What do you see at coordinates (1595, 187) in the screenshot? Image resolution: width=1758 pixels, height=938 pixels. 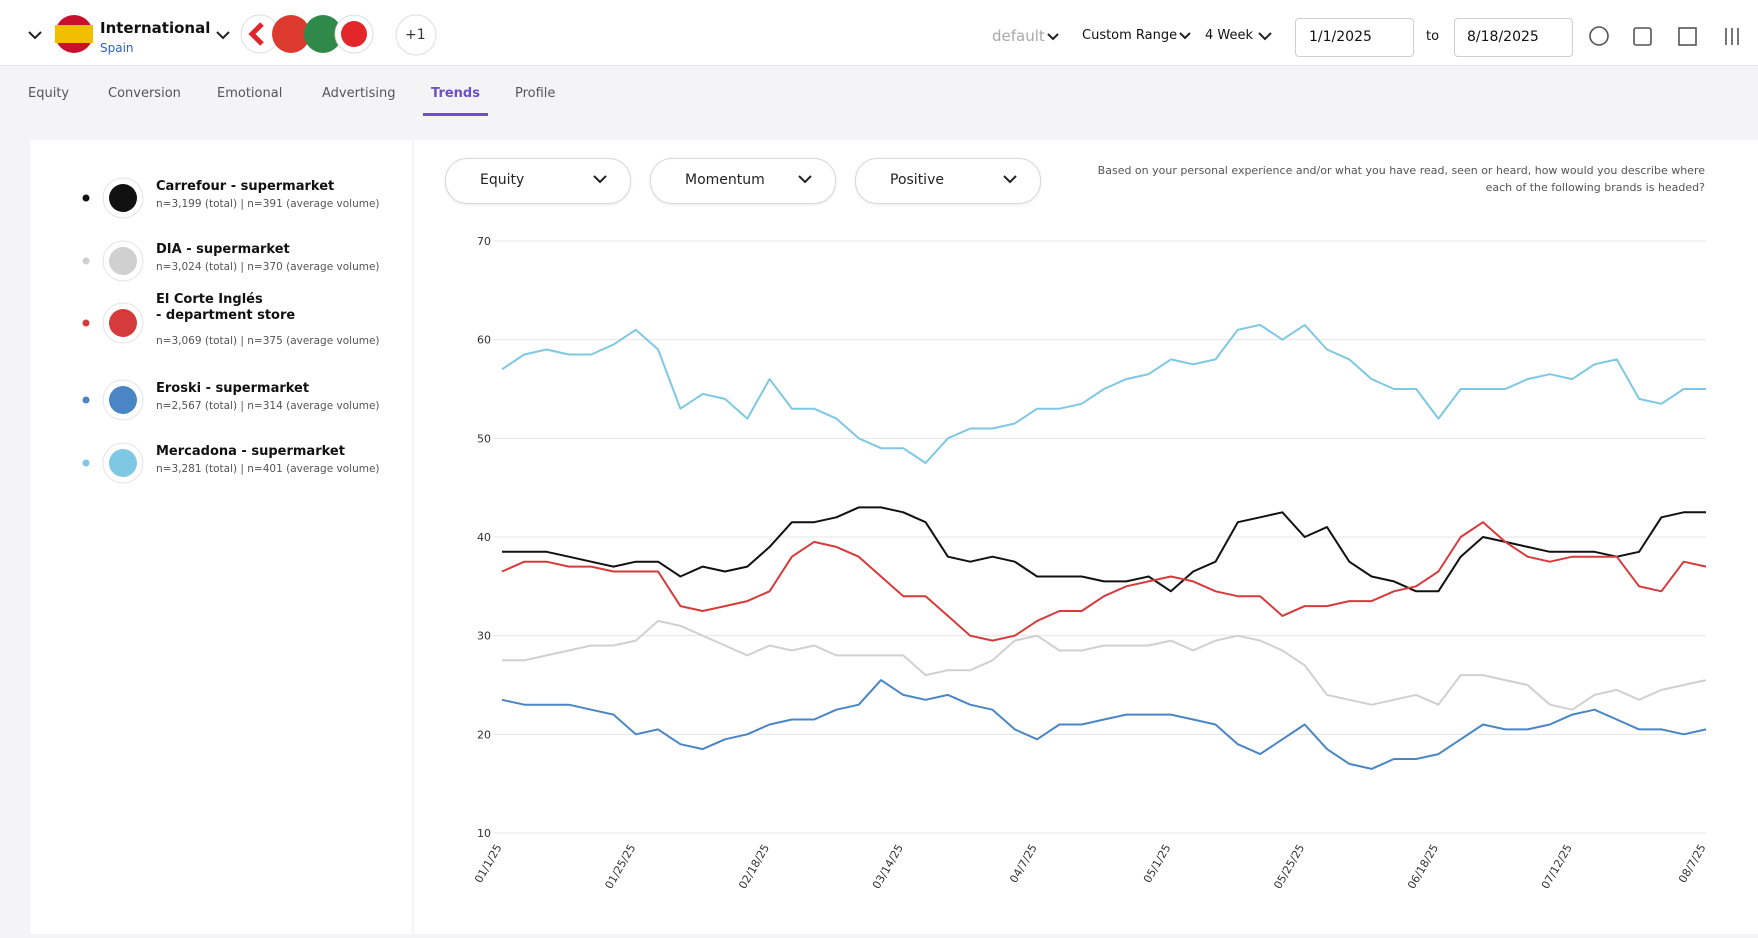 I see `question-line: each of the following brands is headed?` at bounding box center [1595, 187].